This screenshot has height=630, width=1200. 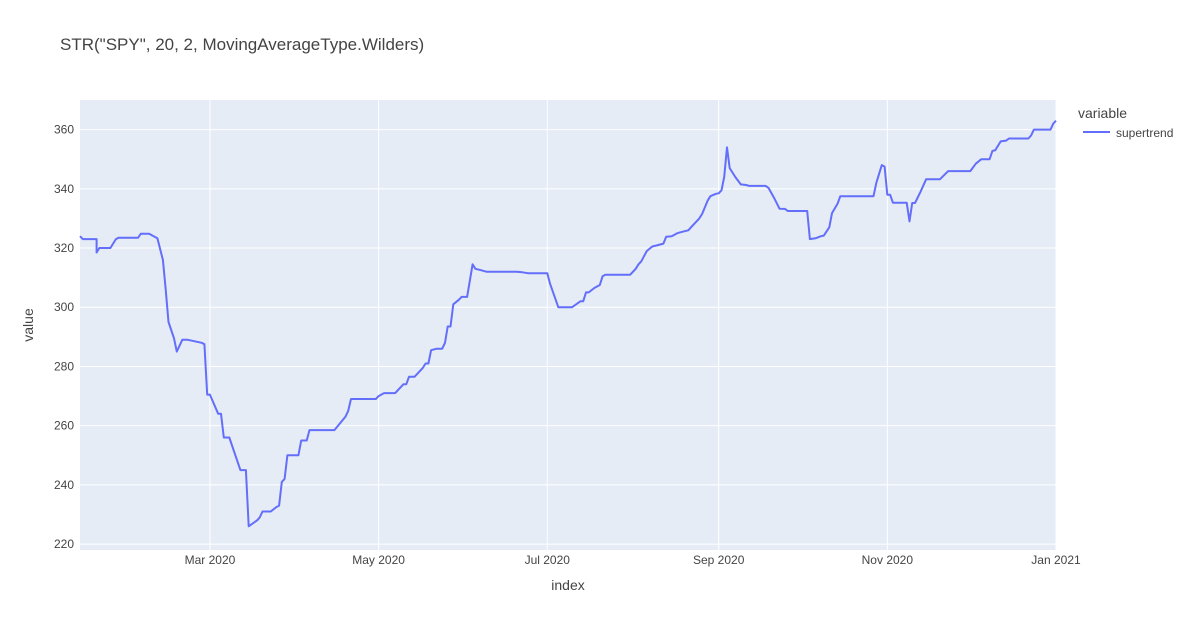 What do you see at coordinates (888, 560) in the screenshot?
I see `x-tick-label: Nov 2020` at bounding box center [888, 560].